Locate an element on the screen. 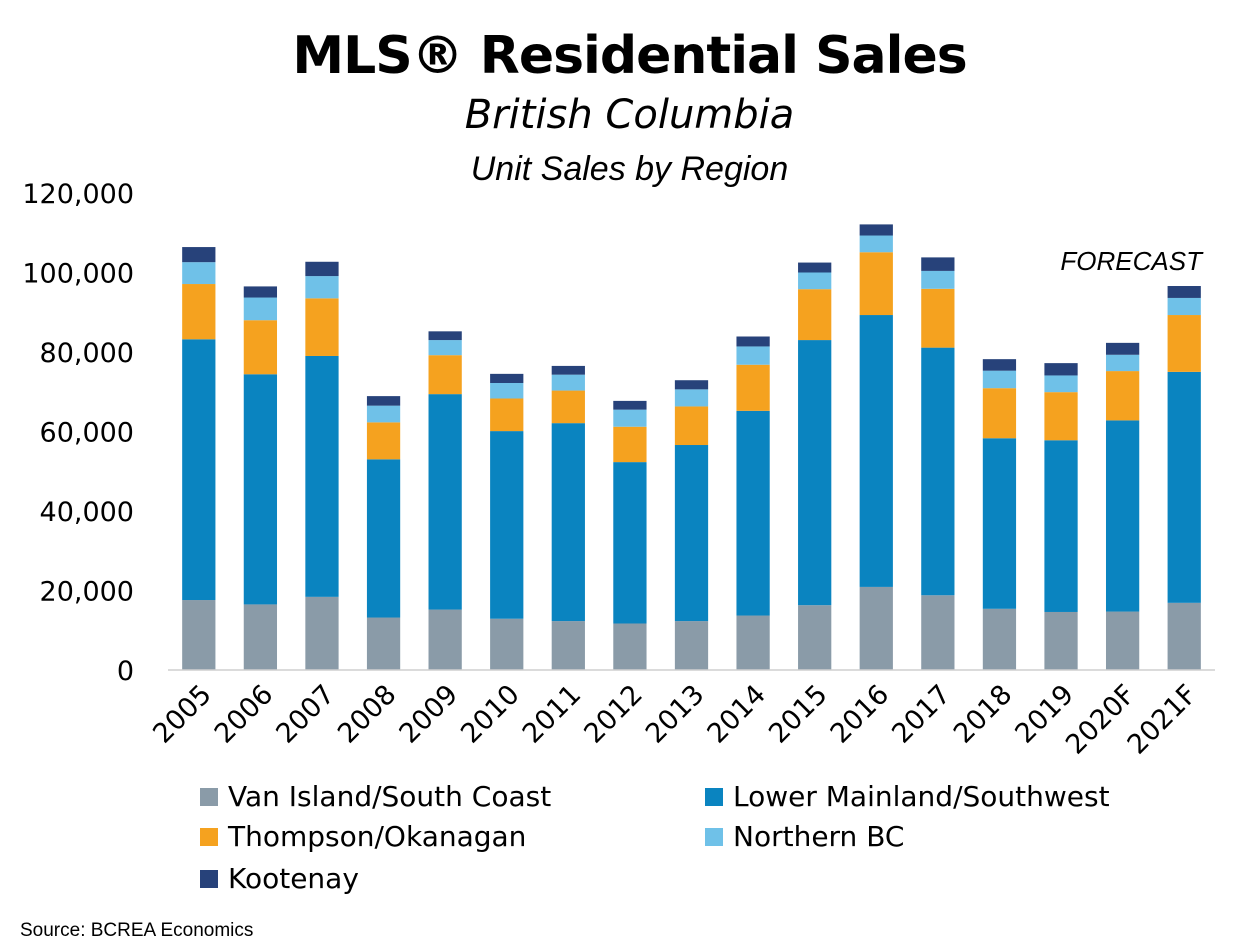 This screenshot has width=1259, height=950. x-tick-label: 2016 is located at coordinates (860, 714).